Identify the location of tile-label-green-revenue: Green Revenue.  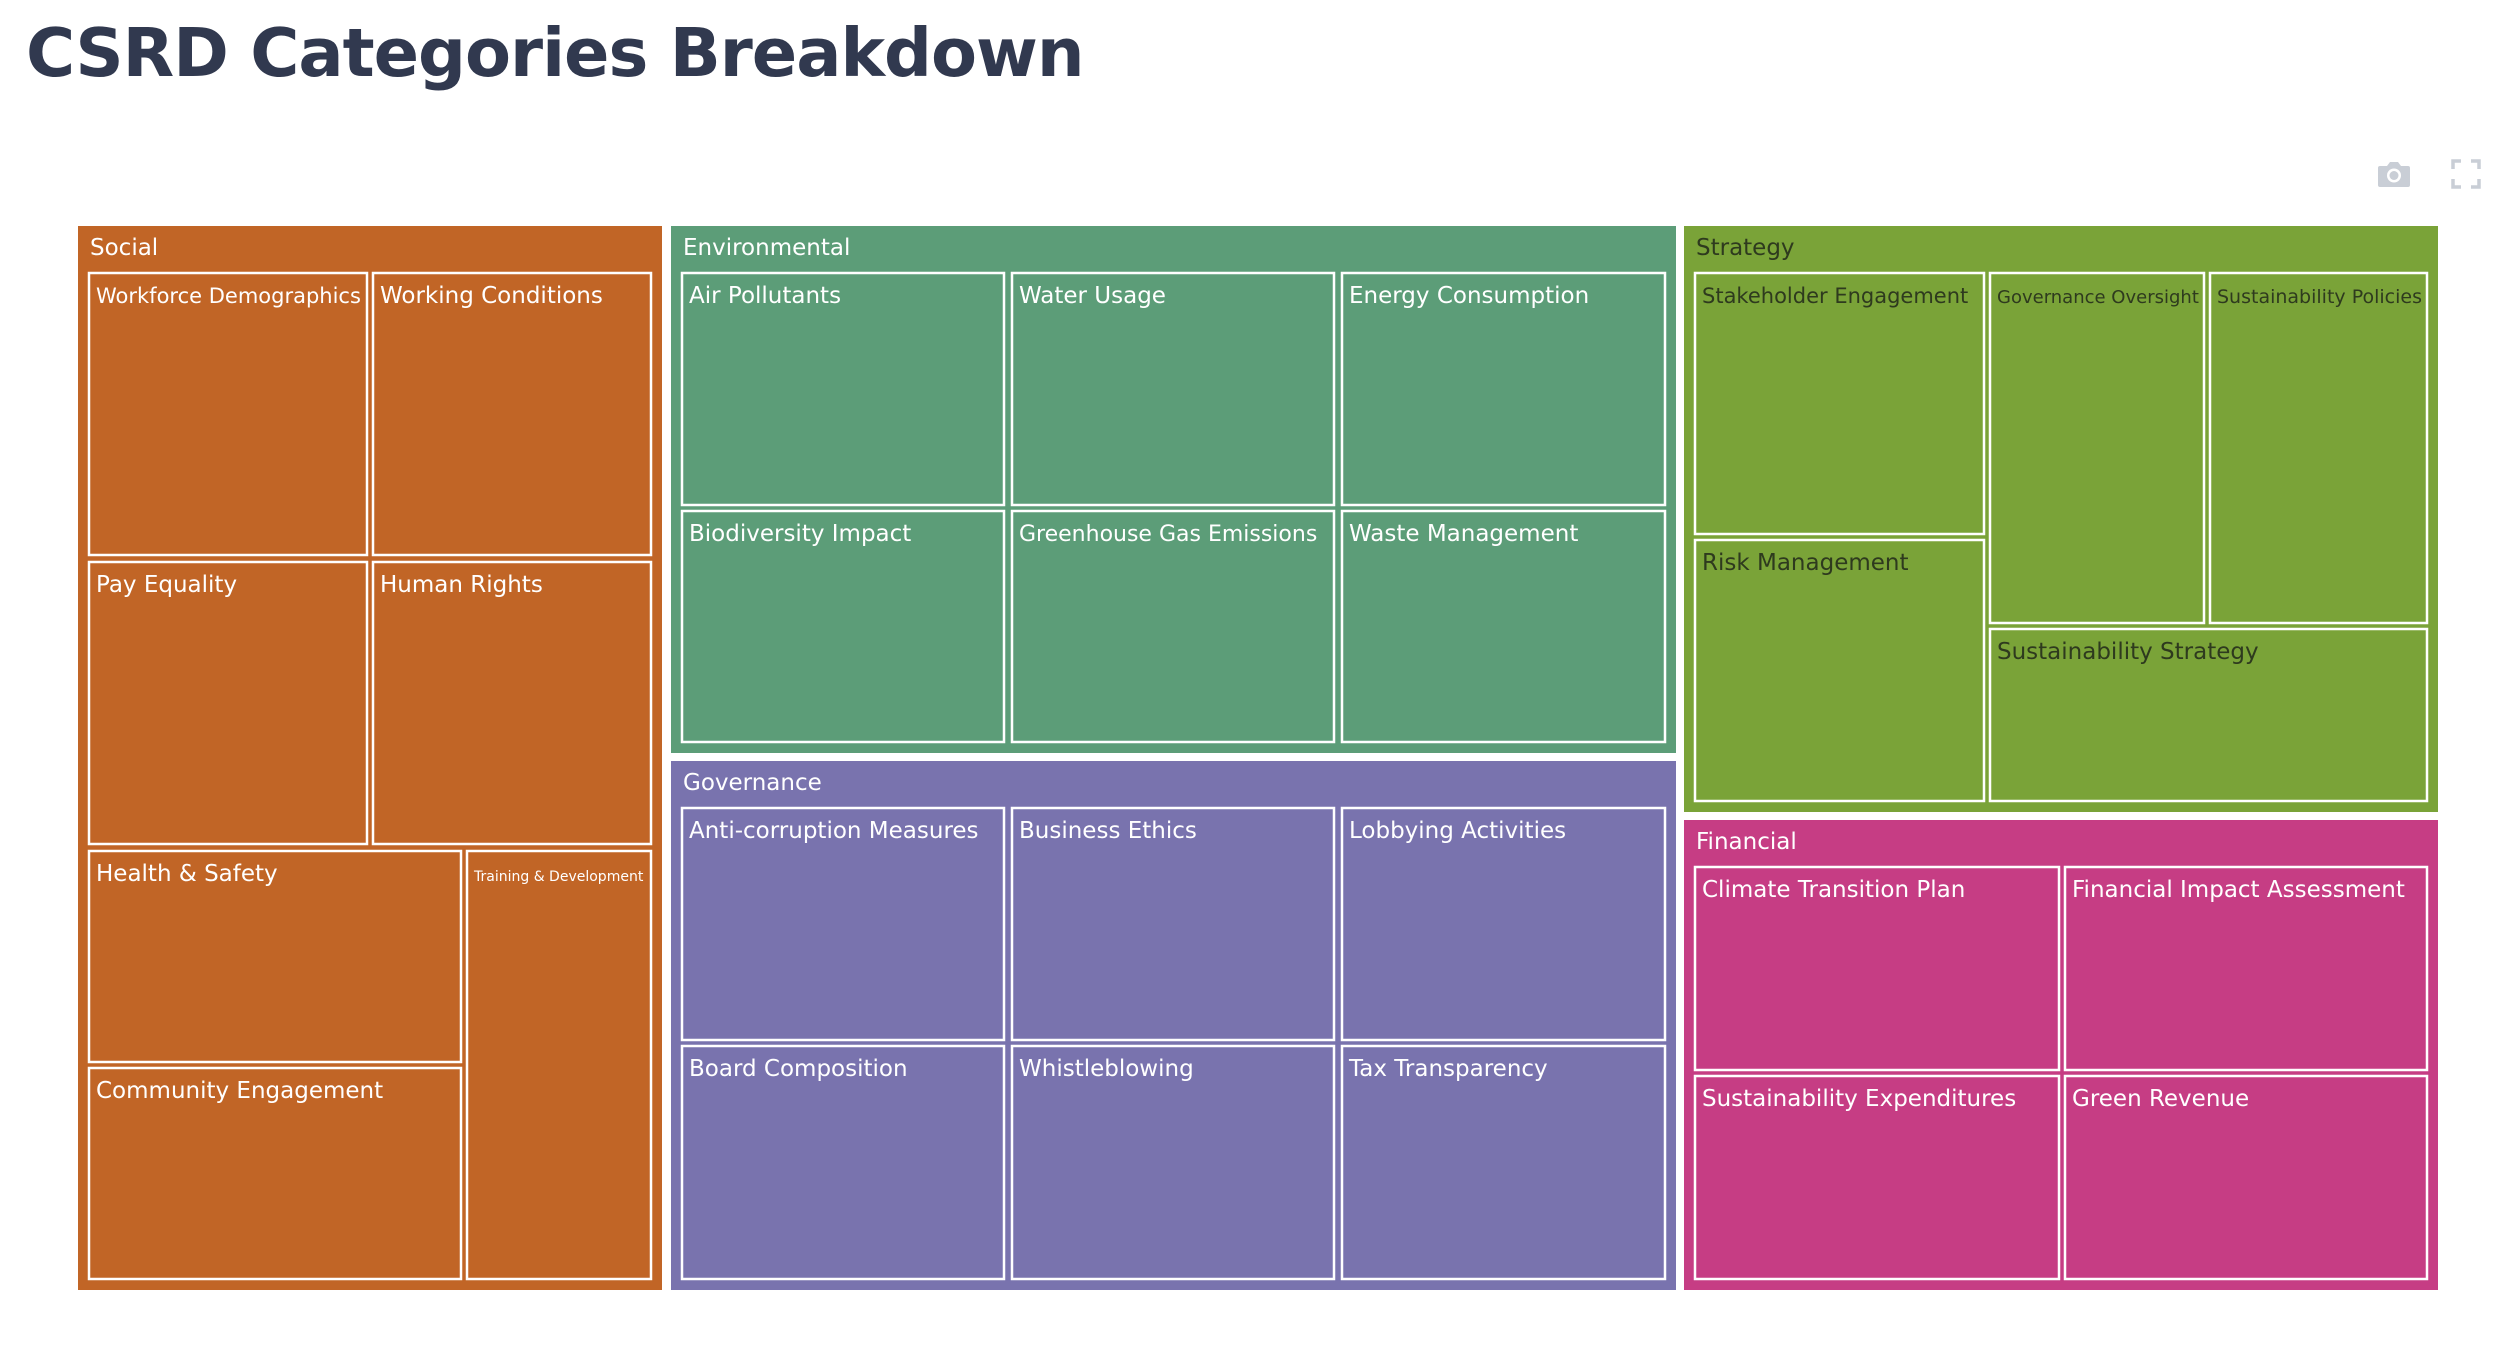
(2160, 1099).